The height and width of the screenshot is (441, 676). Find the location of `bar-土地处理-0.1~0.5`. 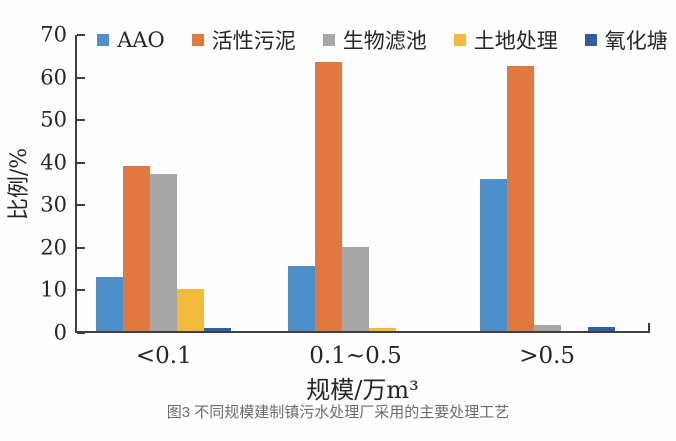

bar-土地处理-0.1~0.5 is located at coordinates (382, 329).